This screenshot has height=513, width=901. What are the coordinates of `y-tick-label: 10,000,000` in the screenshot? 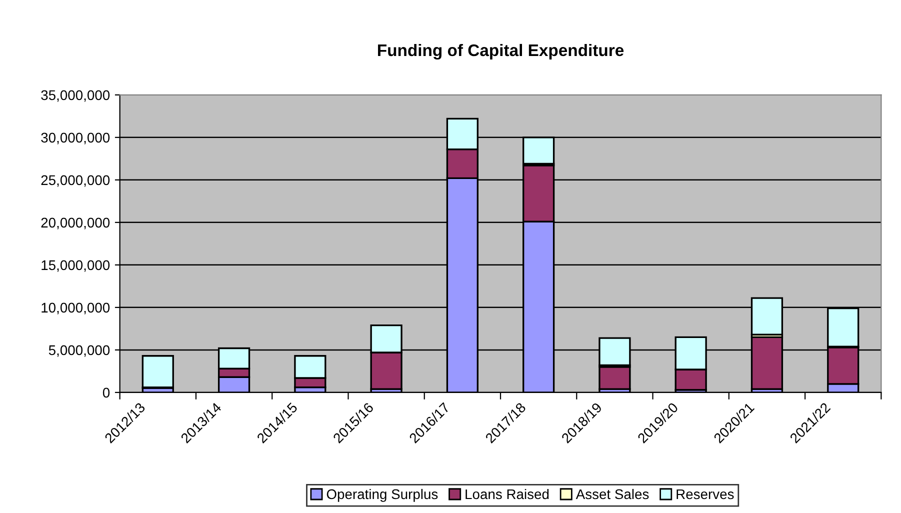 It's located at (76, 308).